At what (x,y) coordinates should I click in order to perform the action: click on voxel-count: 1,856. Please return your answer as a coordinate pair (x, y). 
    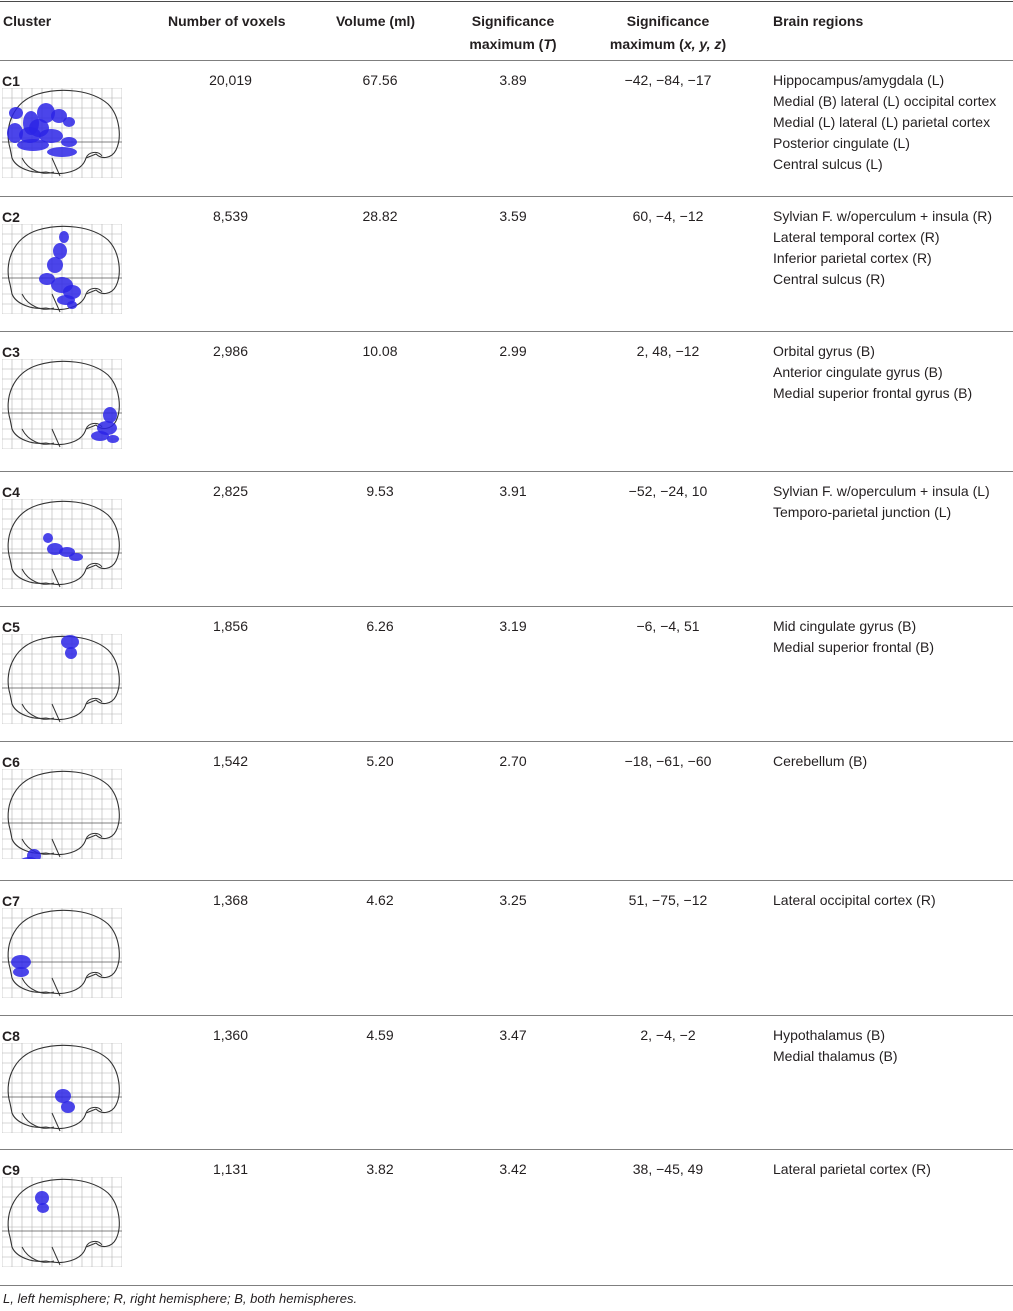
    Looking at the image, I should click on (230, 626).